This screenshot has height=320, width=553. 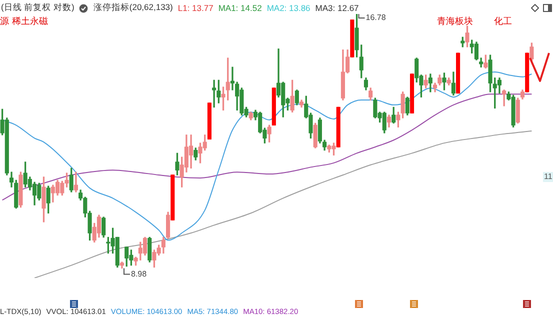 I want to click on text: 8.98, so click(x=139, y=273).